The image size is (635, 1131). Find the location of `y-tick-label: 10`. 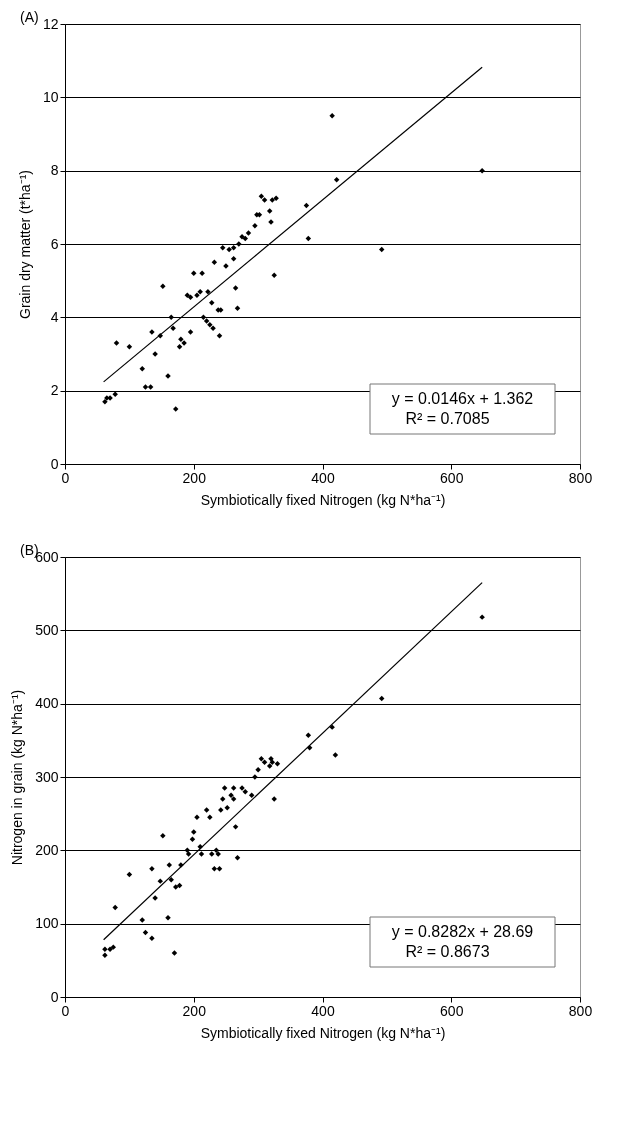

y-tick-label: 10 is located at coordinates (50, 96).